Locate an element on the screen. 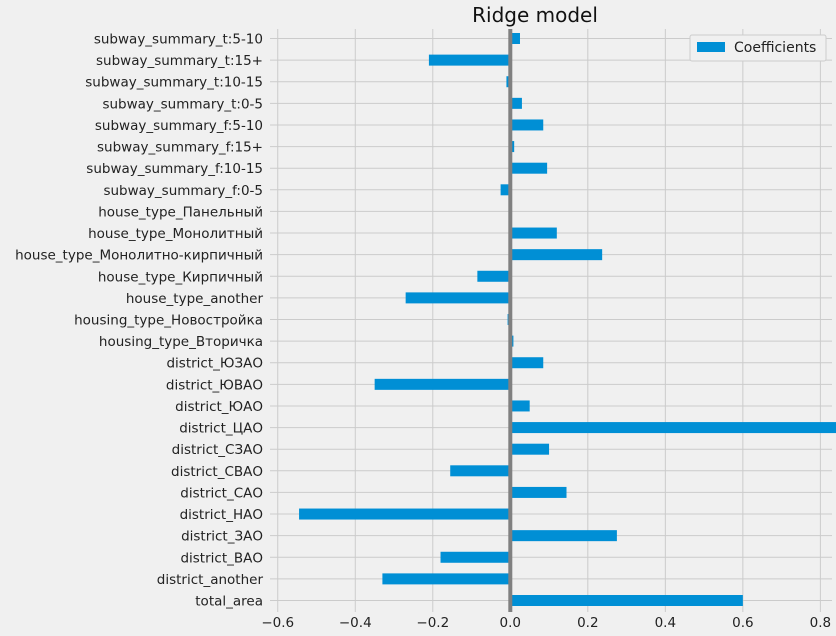  y-tick-label: subway_summary_f:5-10 is located at coordinates (179, 126).